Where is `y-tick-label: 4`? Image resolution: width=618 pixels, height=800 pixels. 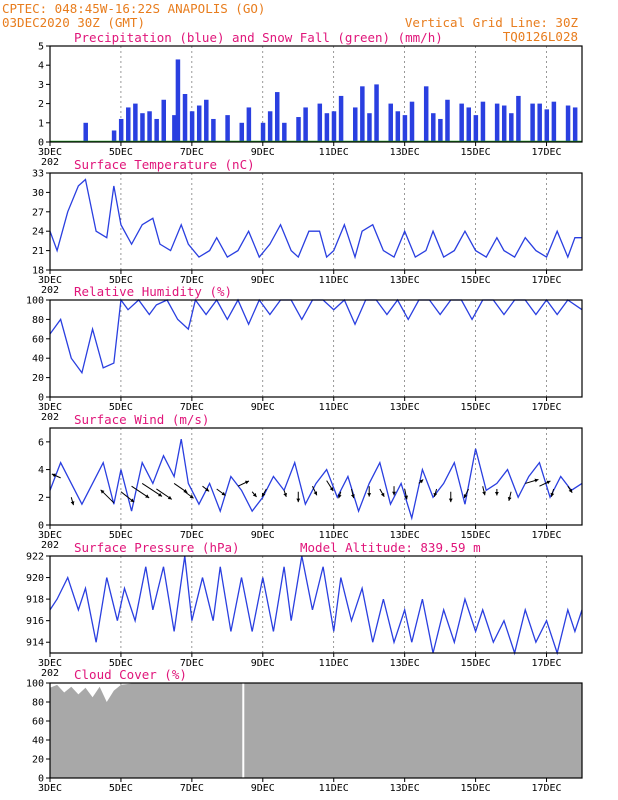
y-tick-label: 4 is located at coordinates (41, 66).